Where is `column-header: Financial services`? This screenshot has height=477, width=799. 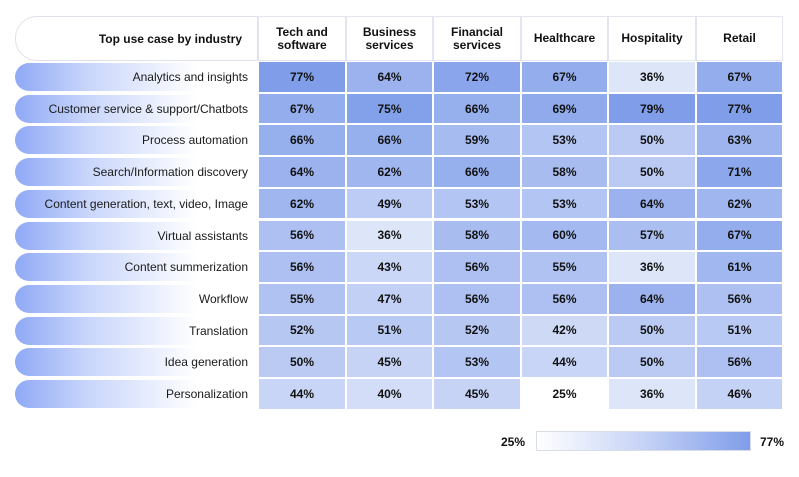
column-header: Financial services is located at coordinates (477, 38).